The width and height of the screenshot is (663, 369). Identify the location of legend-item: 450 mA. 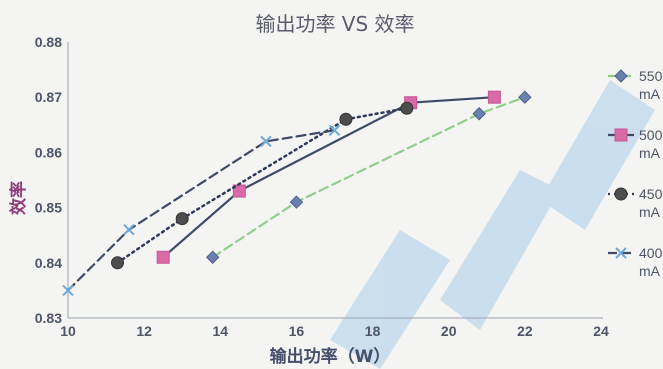
(635, 203).